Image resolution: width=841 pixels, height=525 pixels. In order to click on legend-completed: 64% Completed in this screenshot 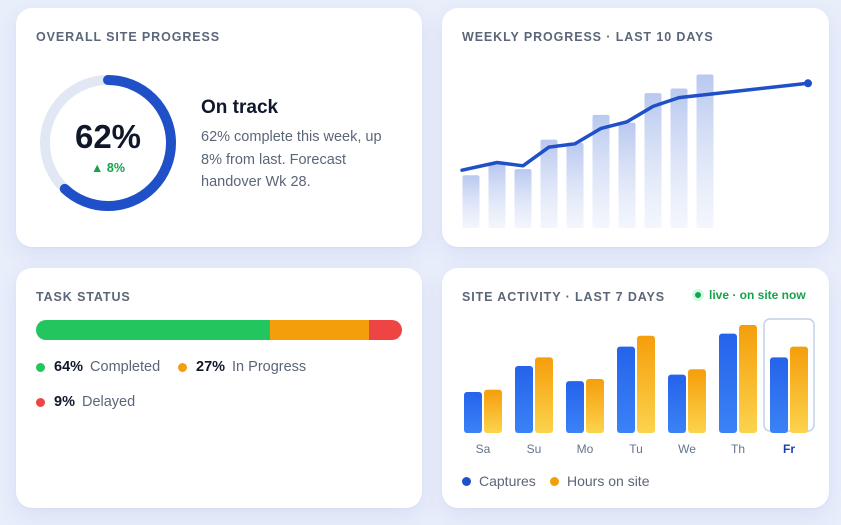, I will do `click(98, 367)`.